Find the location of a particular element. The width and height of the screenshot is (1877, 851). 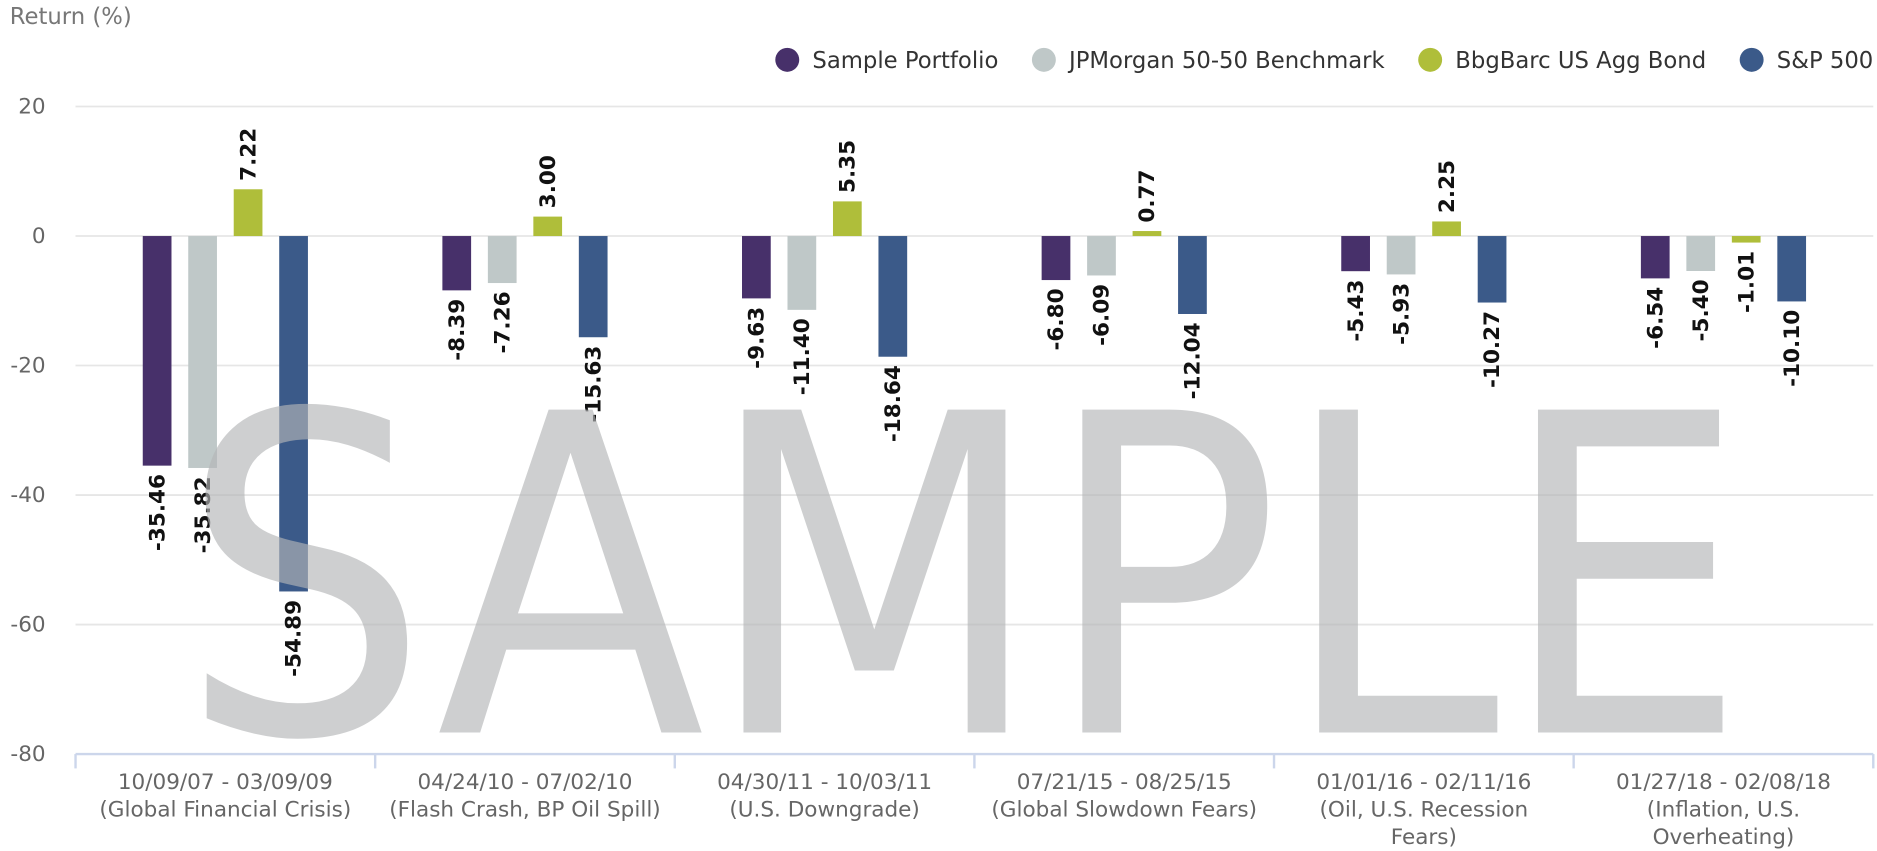

data-label: -6.09 is located at coordinates (1102, 315).